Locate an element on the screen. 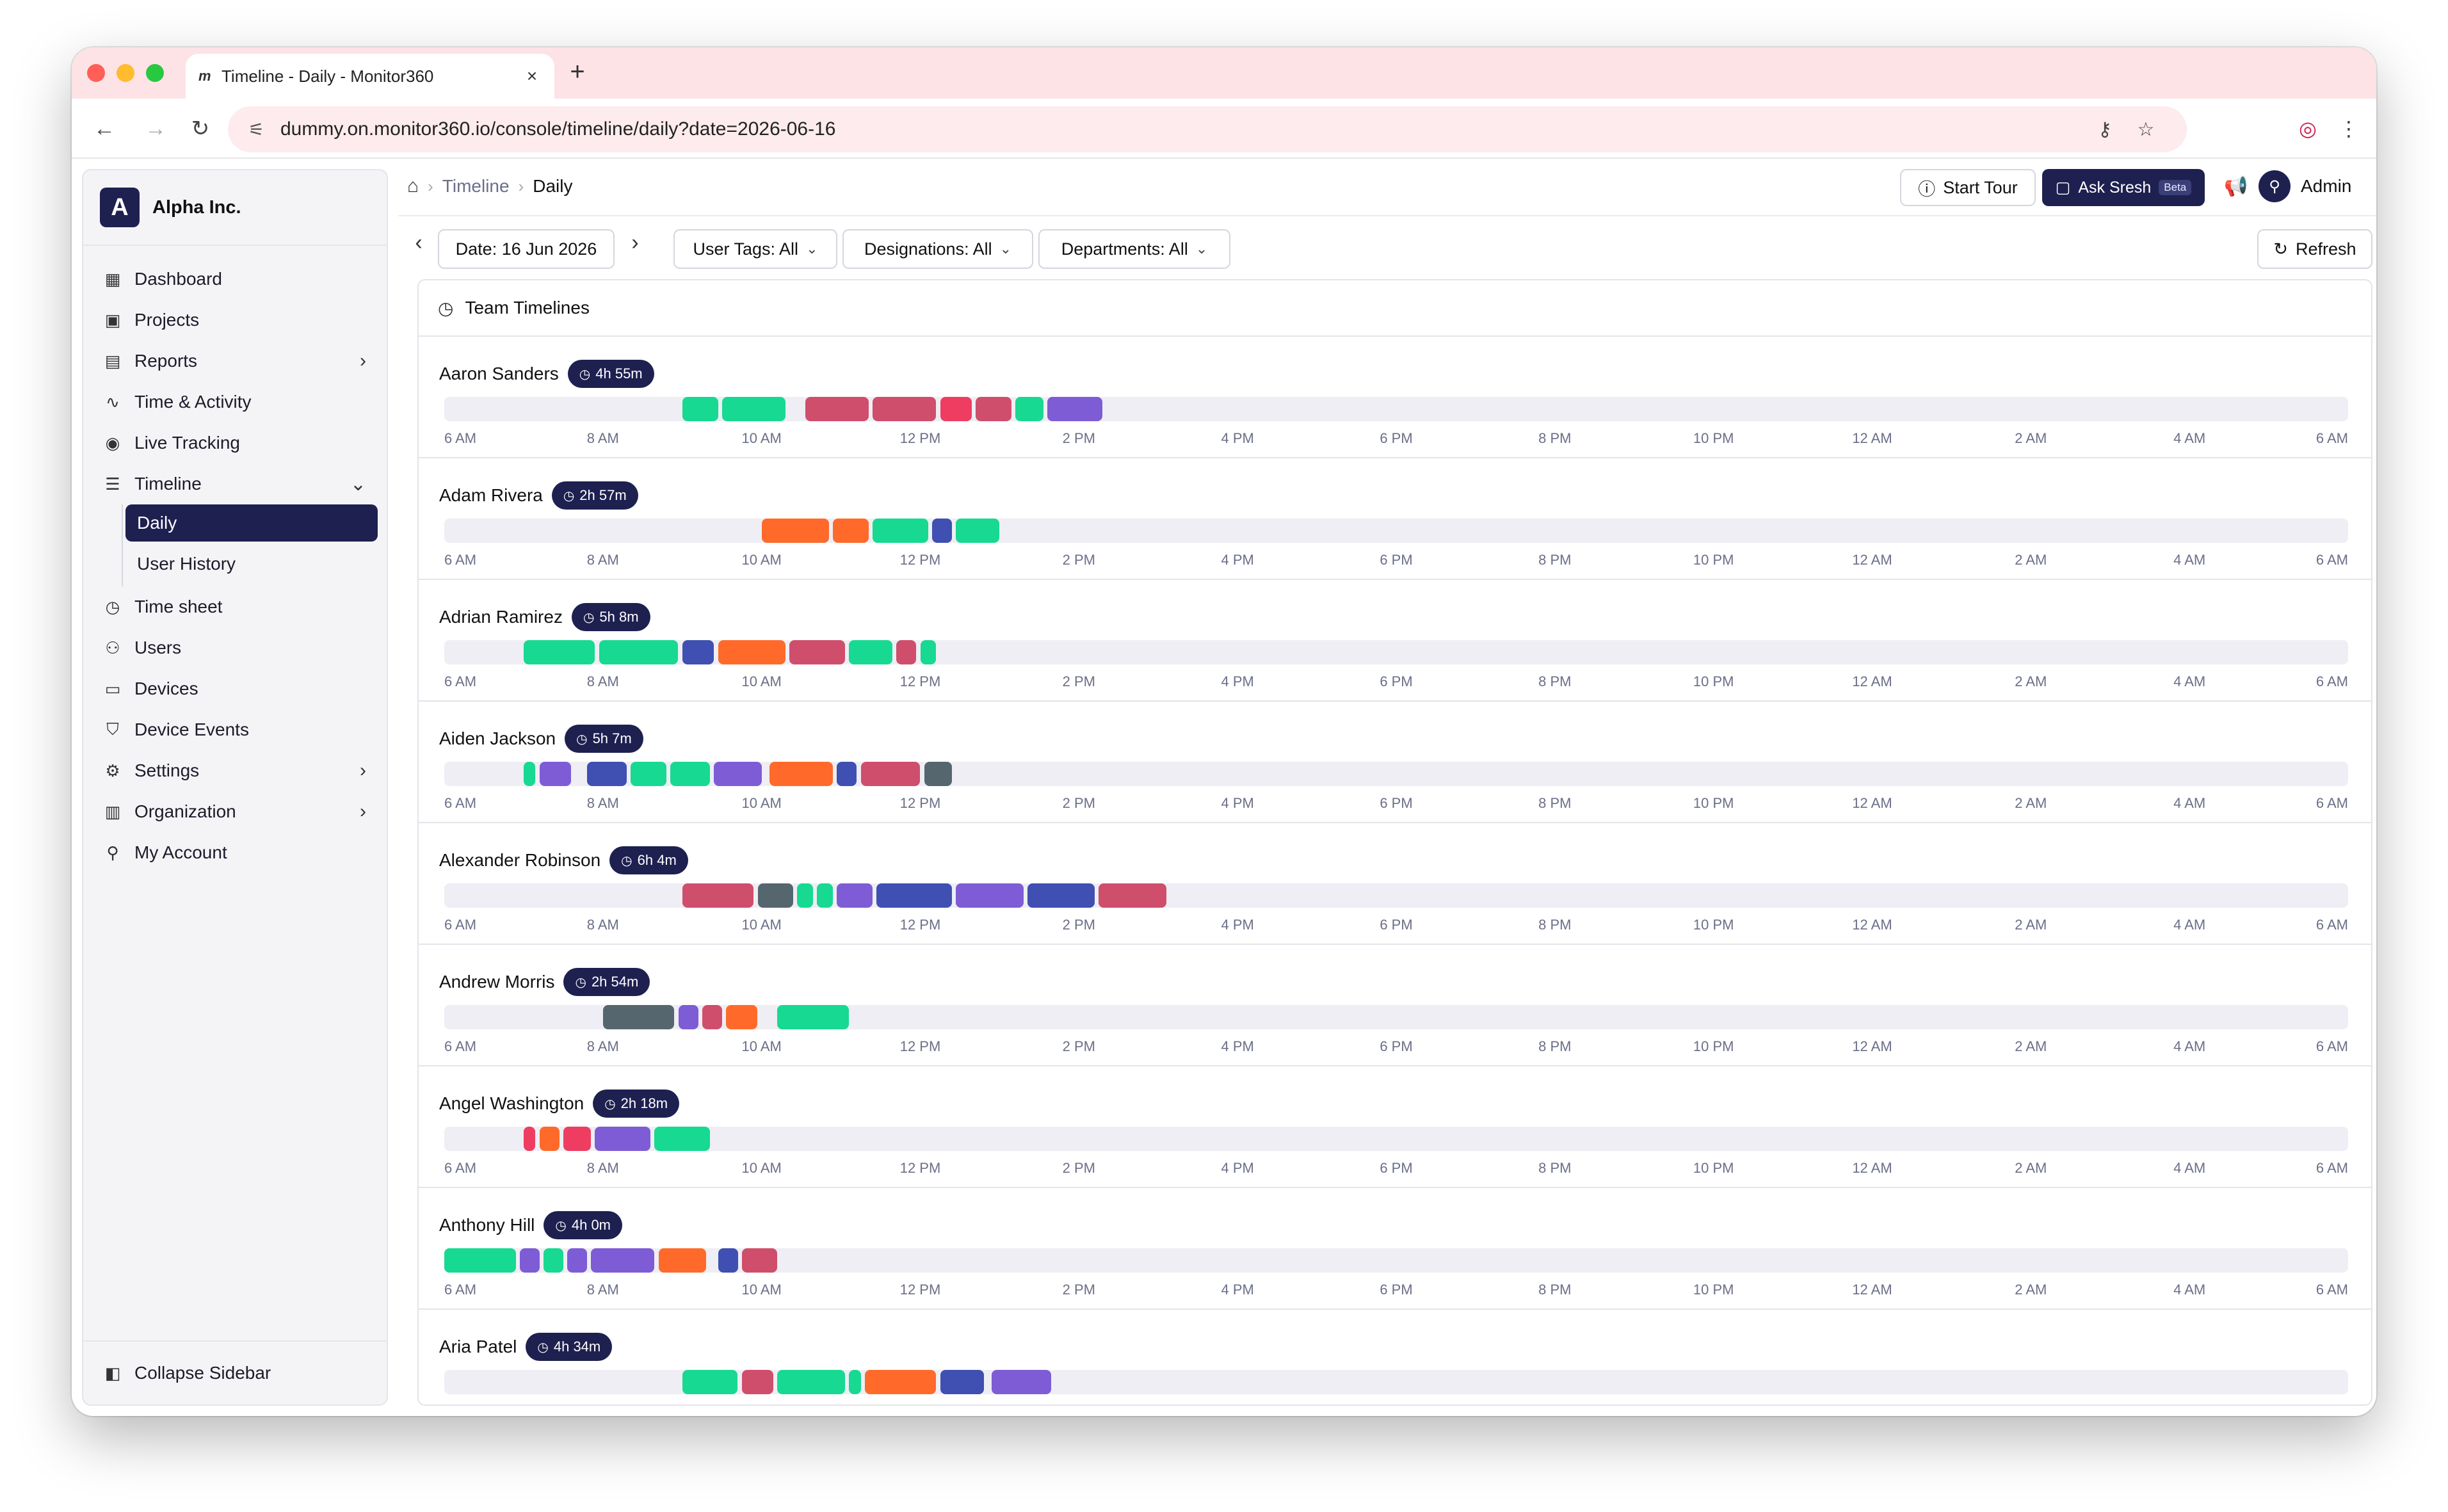 This screenshot has height=1512, width=2448. ask-sresh-button: ▢ Ask Sresh Beta is located at coordinates (2123, 187).